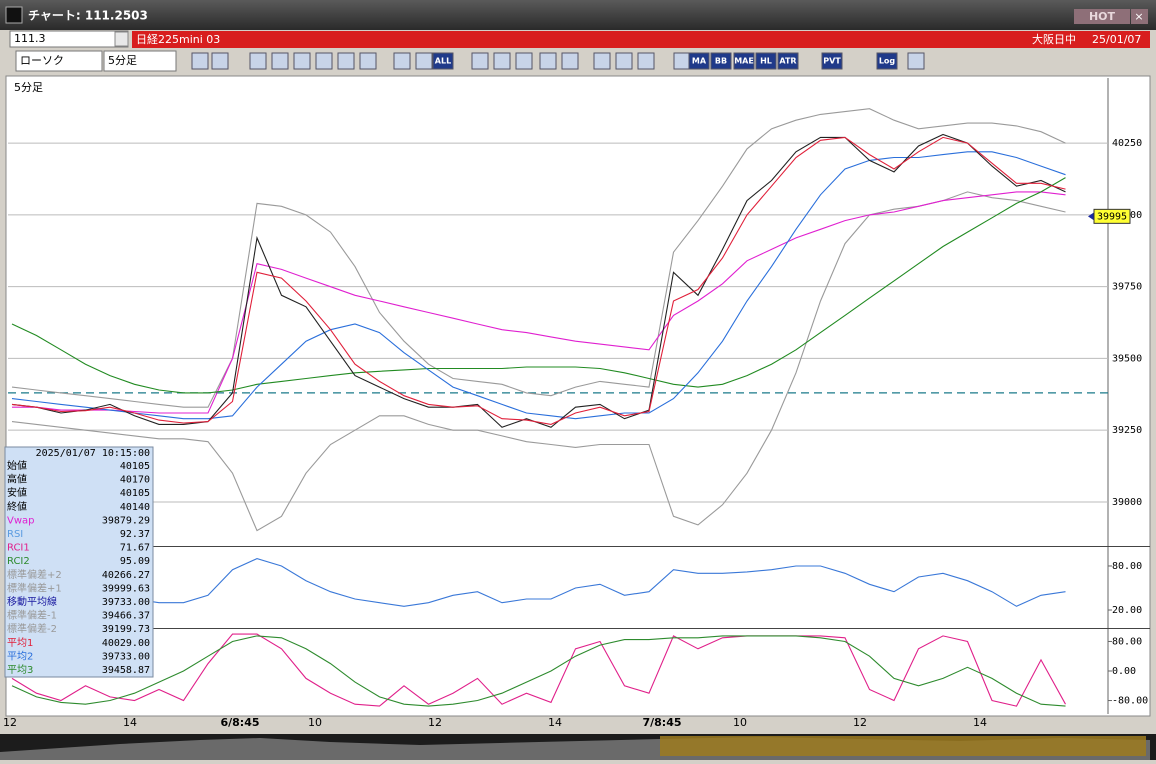 The width and height of the screenshot is (1156, 764). What do you see at coordinates (126, 643) in the screenshot?
I see `info-value: 40029.00` at bounding box center [126, 643].